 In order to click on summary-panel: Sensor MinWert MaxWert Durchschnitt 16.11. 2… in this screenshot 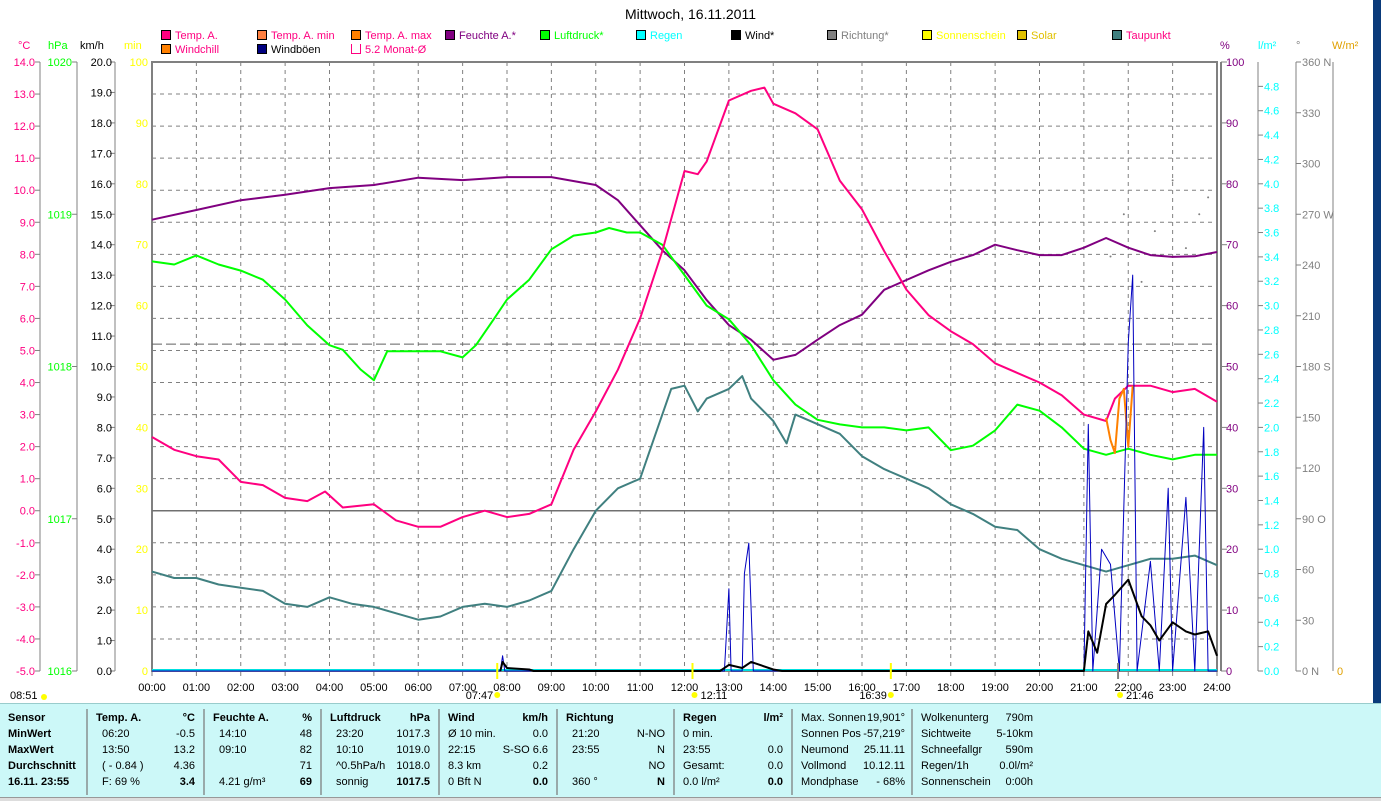, I will do `click(690, 752)`.